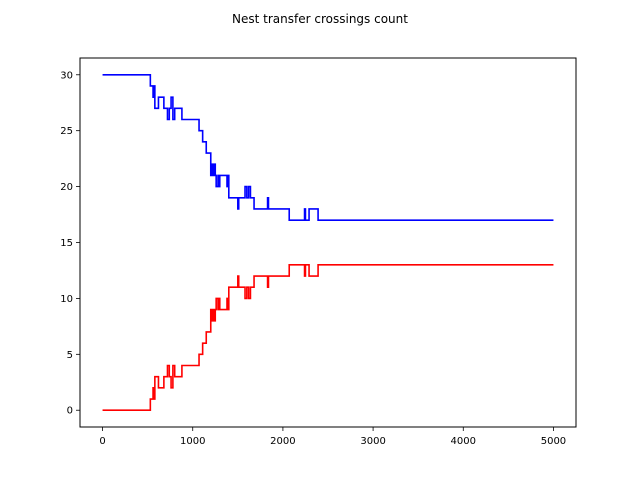  I want to click on y-axis: 0 5 10 15 20 25 30, so click(70, 243).